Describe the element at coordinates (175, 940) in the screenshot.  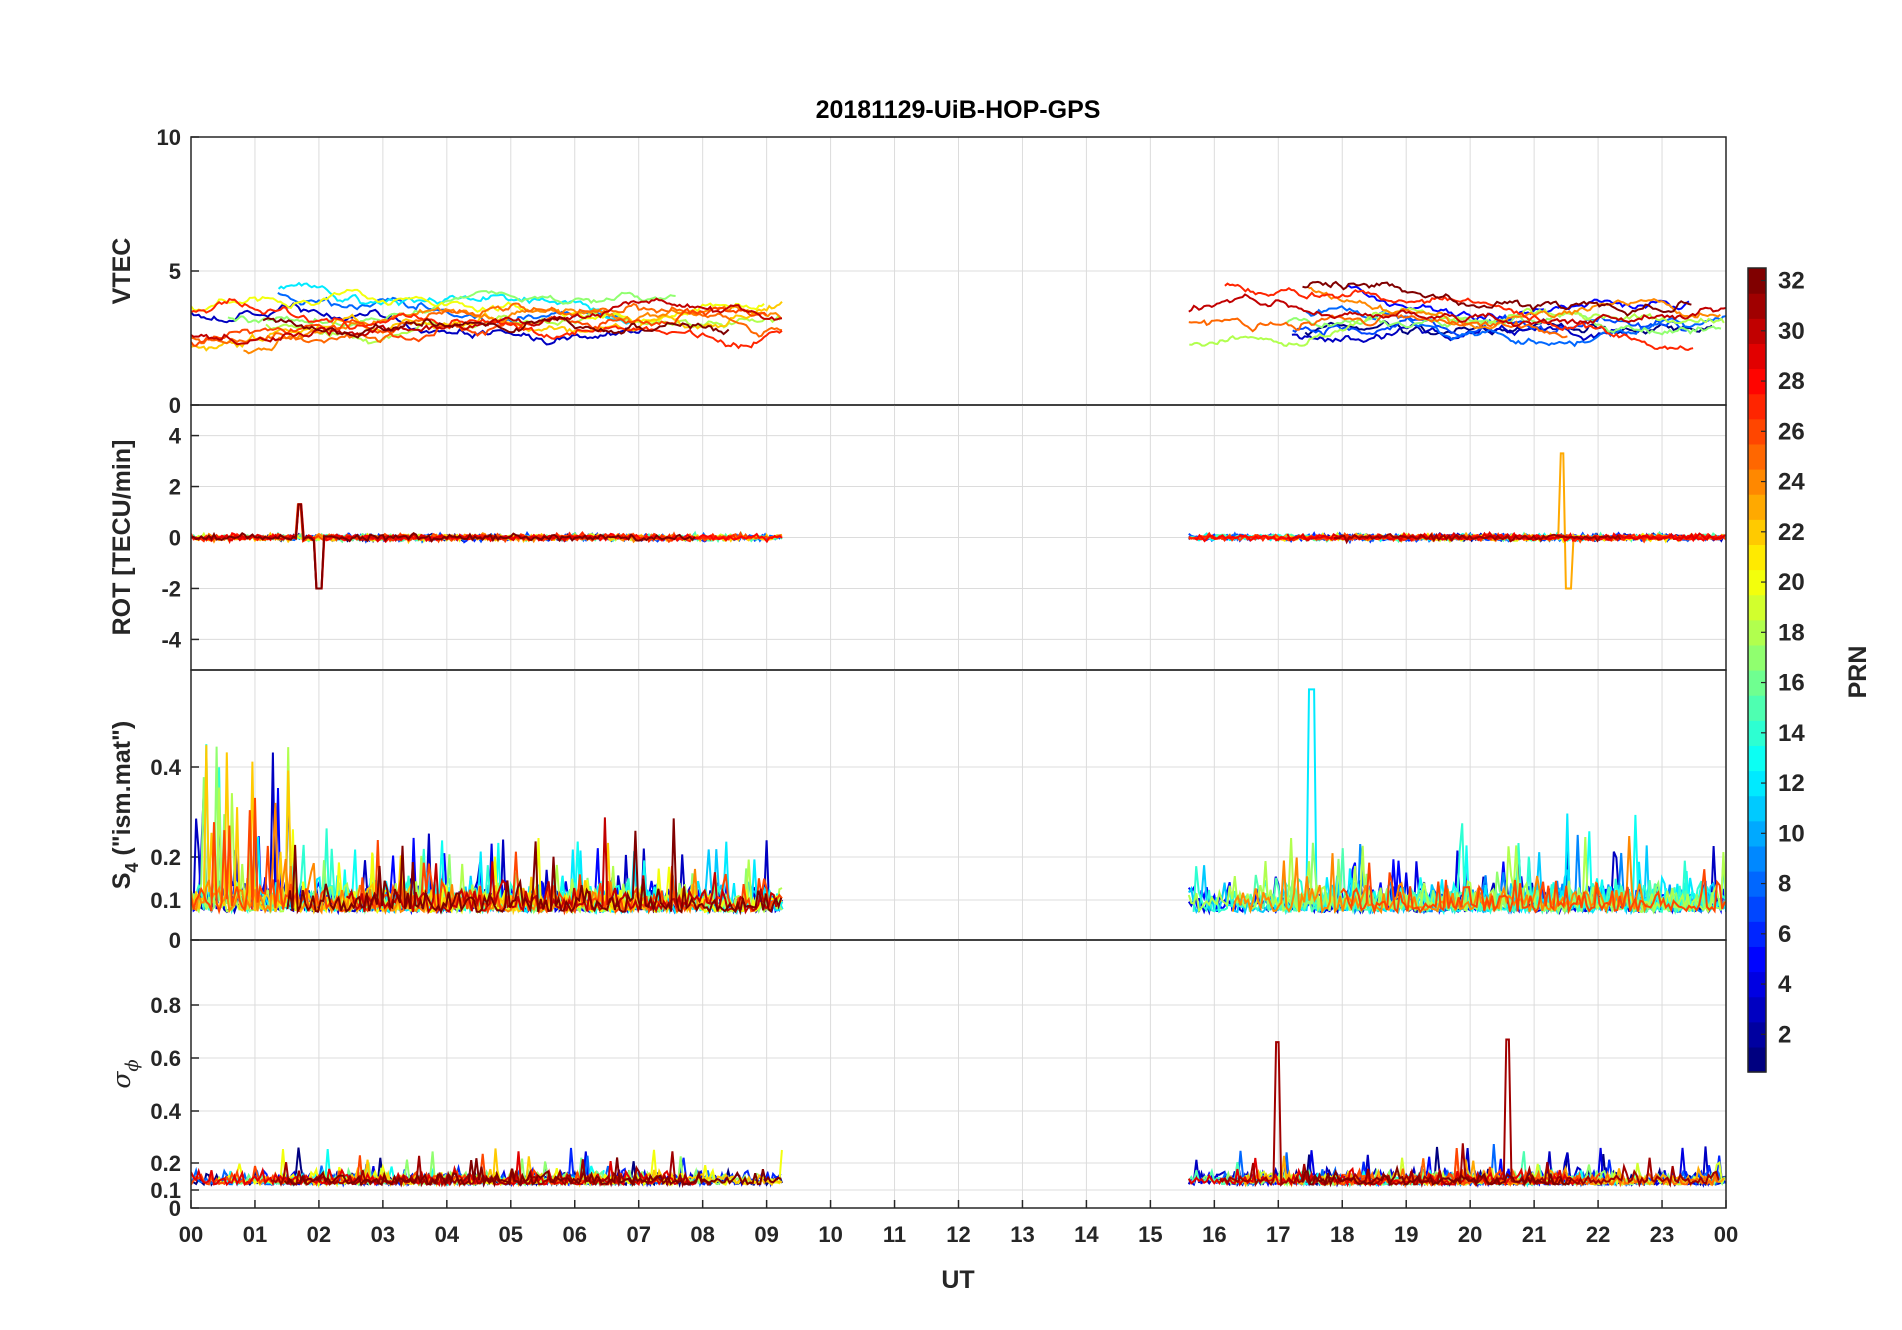
I see `y-tick-label-s4-0: 0` at that location.